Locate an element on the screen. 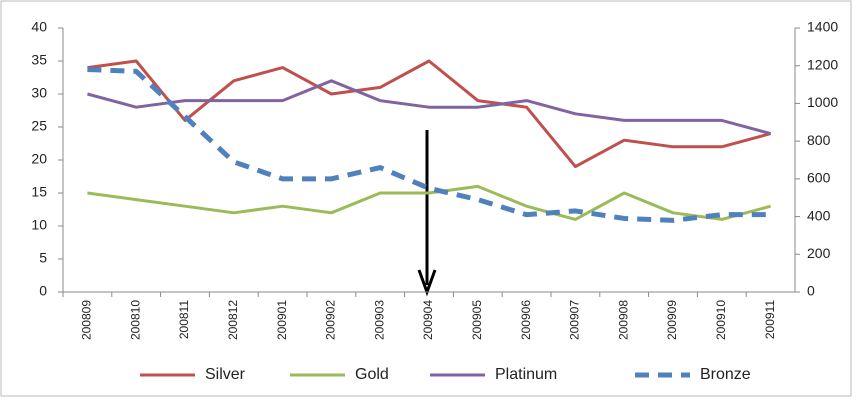 The image size is (857, 406). x-tick-label: 200809 is located at coordinates (87, 320).